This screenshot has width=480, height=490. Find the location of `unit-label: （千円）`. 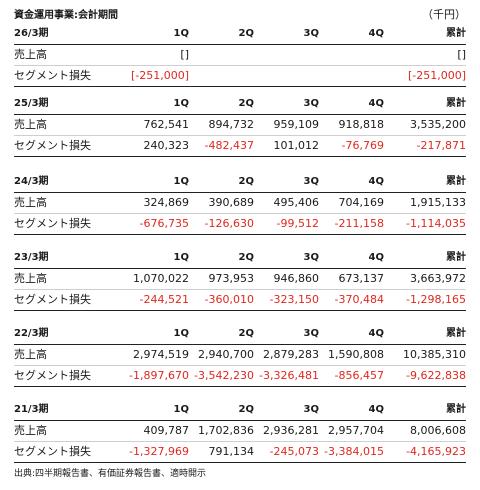

unit-label: （千円） is located at coordinates (444, 14).